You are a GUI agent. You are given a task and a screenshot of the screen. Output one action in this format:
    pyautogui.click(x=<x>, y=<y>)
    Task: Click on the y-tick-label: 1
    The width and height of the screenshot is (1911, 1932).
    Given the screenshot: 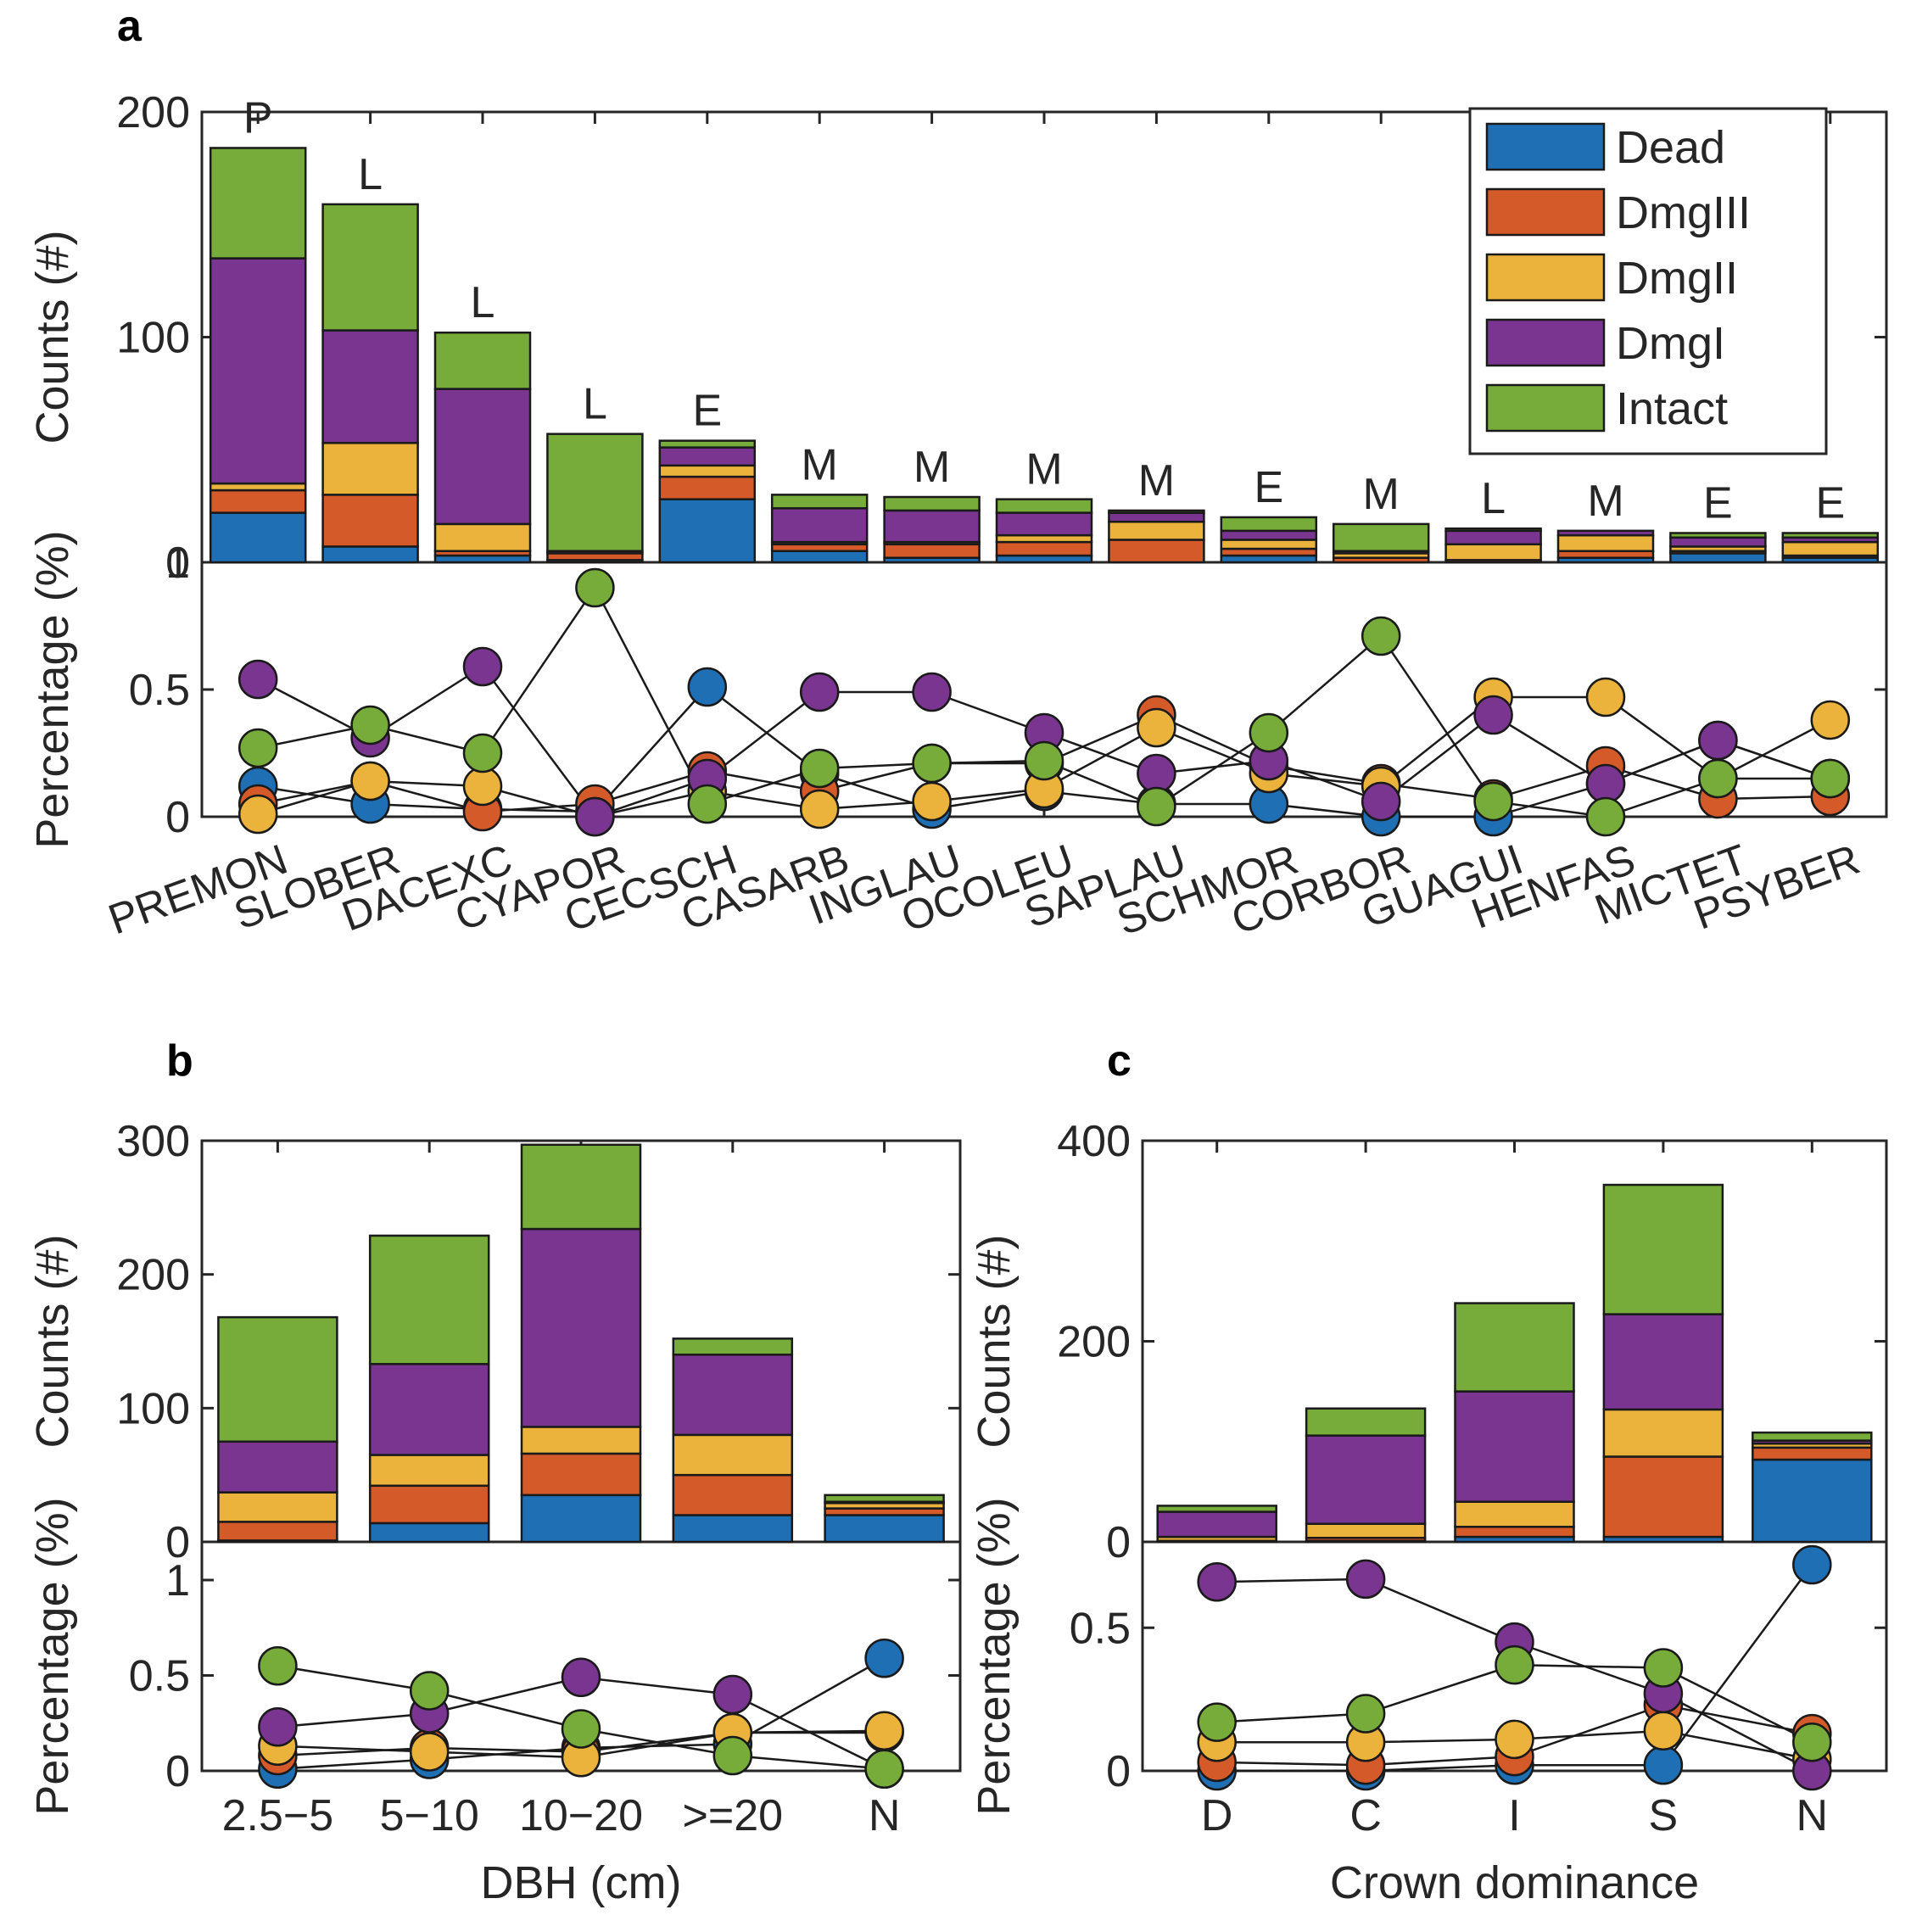 What is the action you would take?
    pyautogui.click(x=178, y=563)
    